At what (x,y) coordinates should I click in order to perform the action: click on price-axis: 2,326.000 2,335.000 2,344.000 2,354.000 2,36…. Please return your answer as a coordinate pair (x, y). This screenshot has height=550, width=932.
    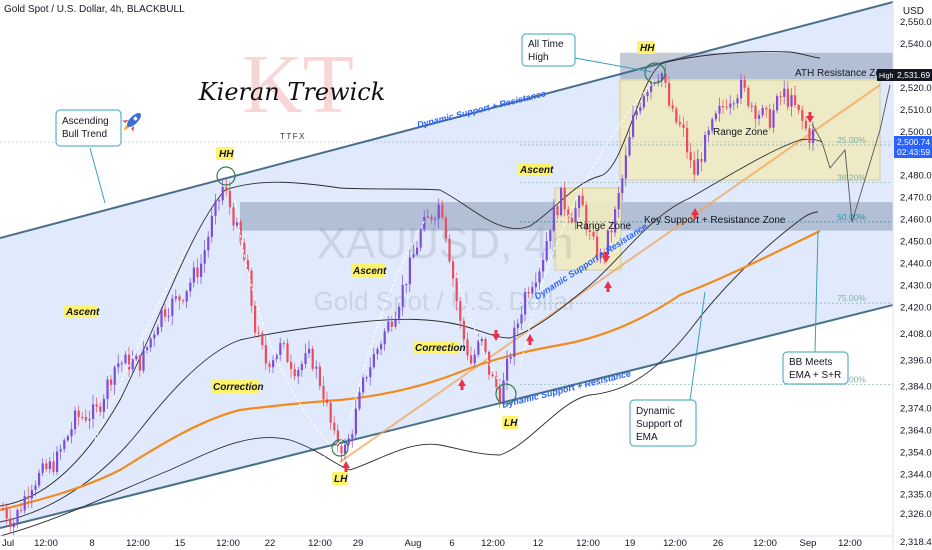
    Looking at the image, I should click on (904, 275).